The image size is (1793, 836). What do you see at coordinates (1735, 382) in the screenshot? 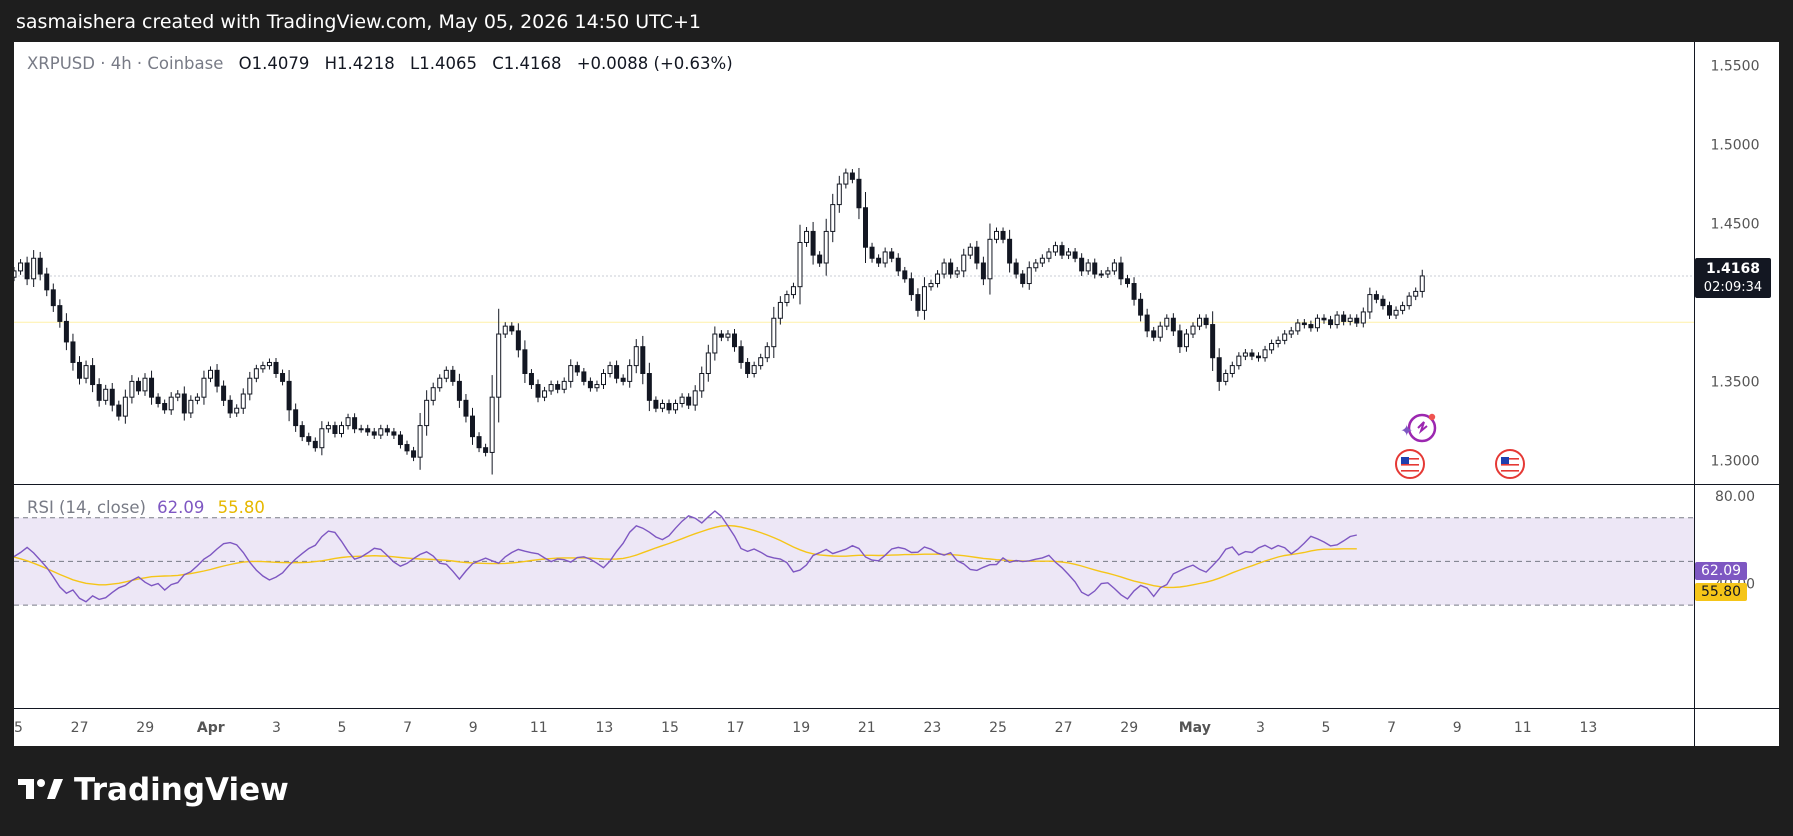
I see `price-axis-label: 1.3500` at bounding box center [1735, 382].